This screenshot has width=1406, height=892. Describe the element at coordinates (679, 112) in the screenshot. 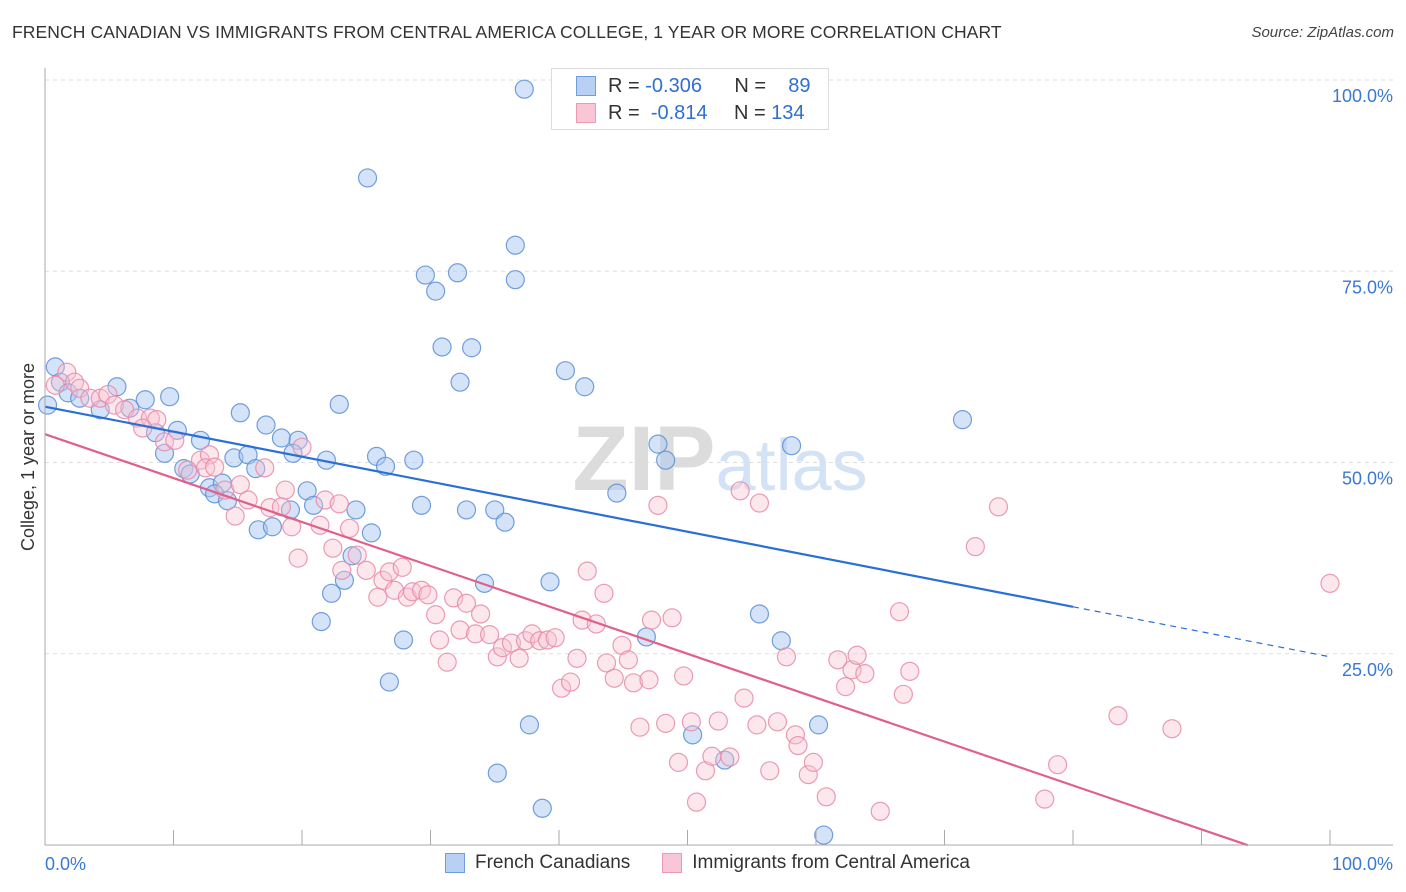

I see `r-value: -0.814` at that location.